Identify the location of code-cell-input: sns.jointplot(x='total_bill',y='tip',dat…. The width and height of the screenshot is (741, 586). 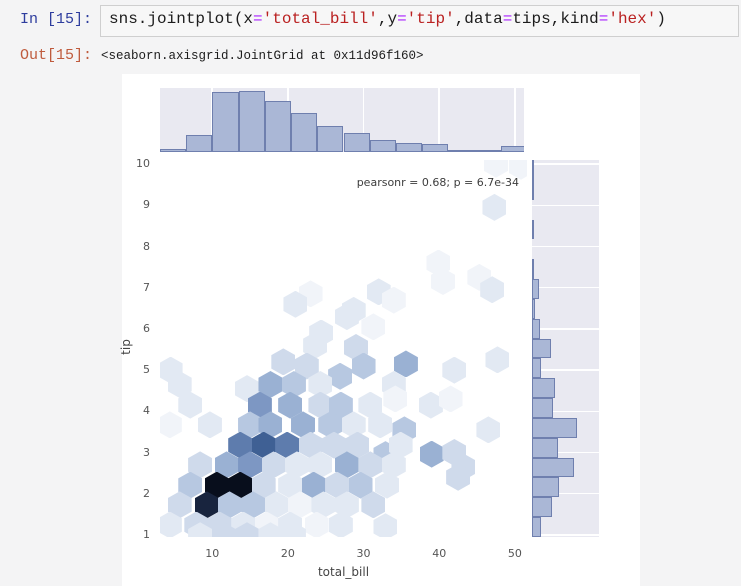
(419, 21).